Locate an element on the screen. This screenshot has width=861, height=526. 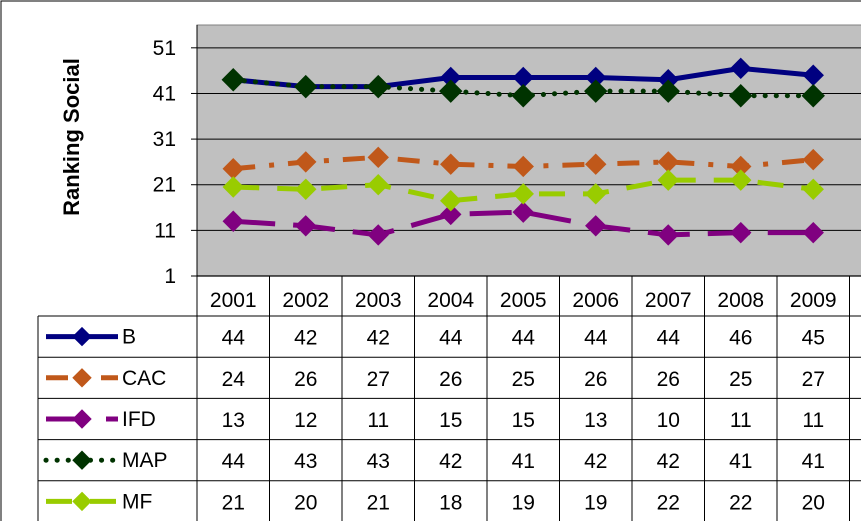
table-cell-value: 25 is located at coordinates (740, 379).